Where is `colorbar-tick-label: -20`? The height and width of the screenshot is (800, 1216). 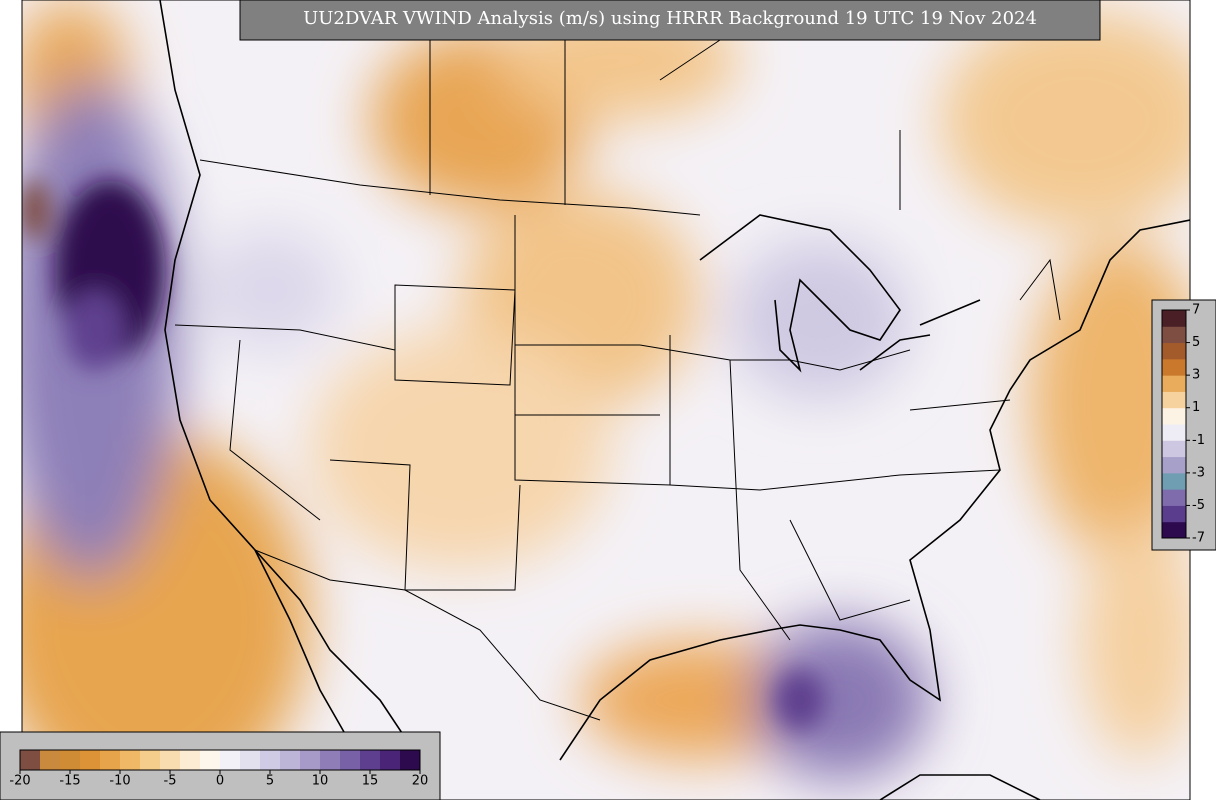 colorbar-tick-label: -20 is located at coordinates (19, 781).